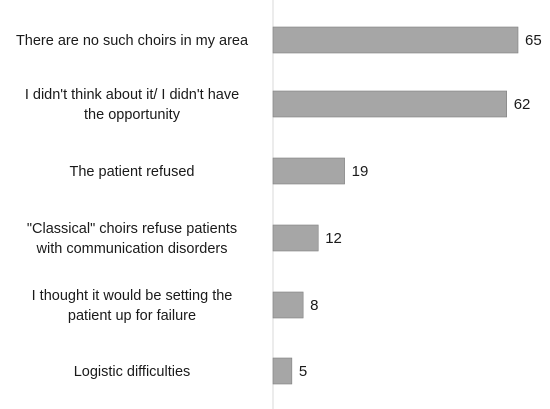 Image resolution: width=550 pixels, height=409 pixels. I want to click on value-label-4: 8, so click(314, 305).